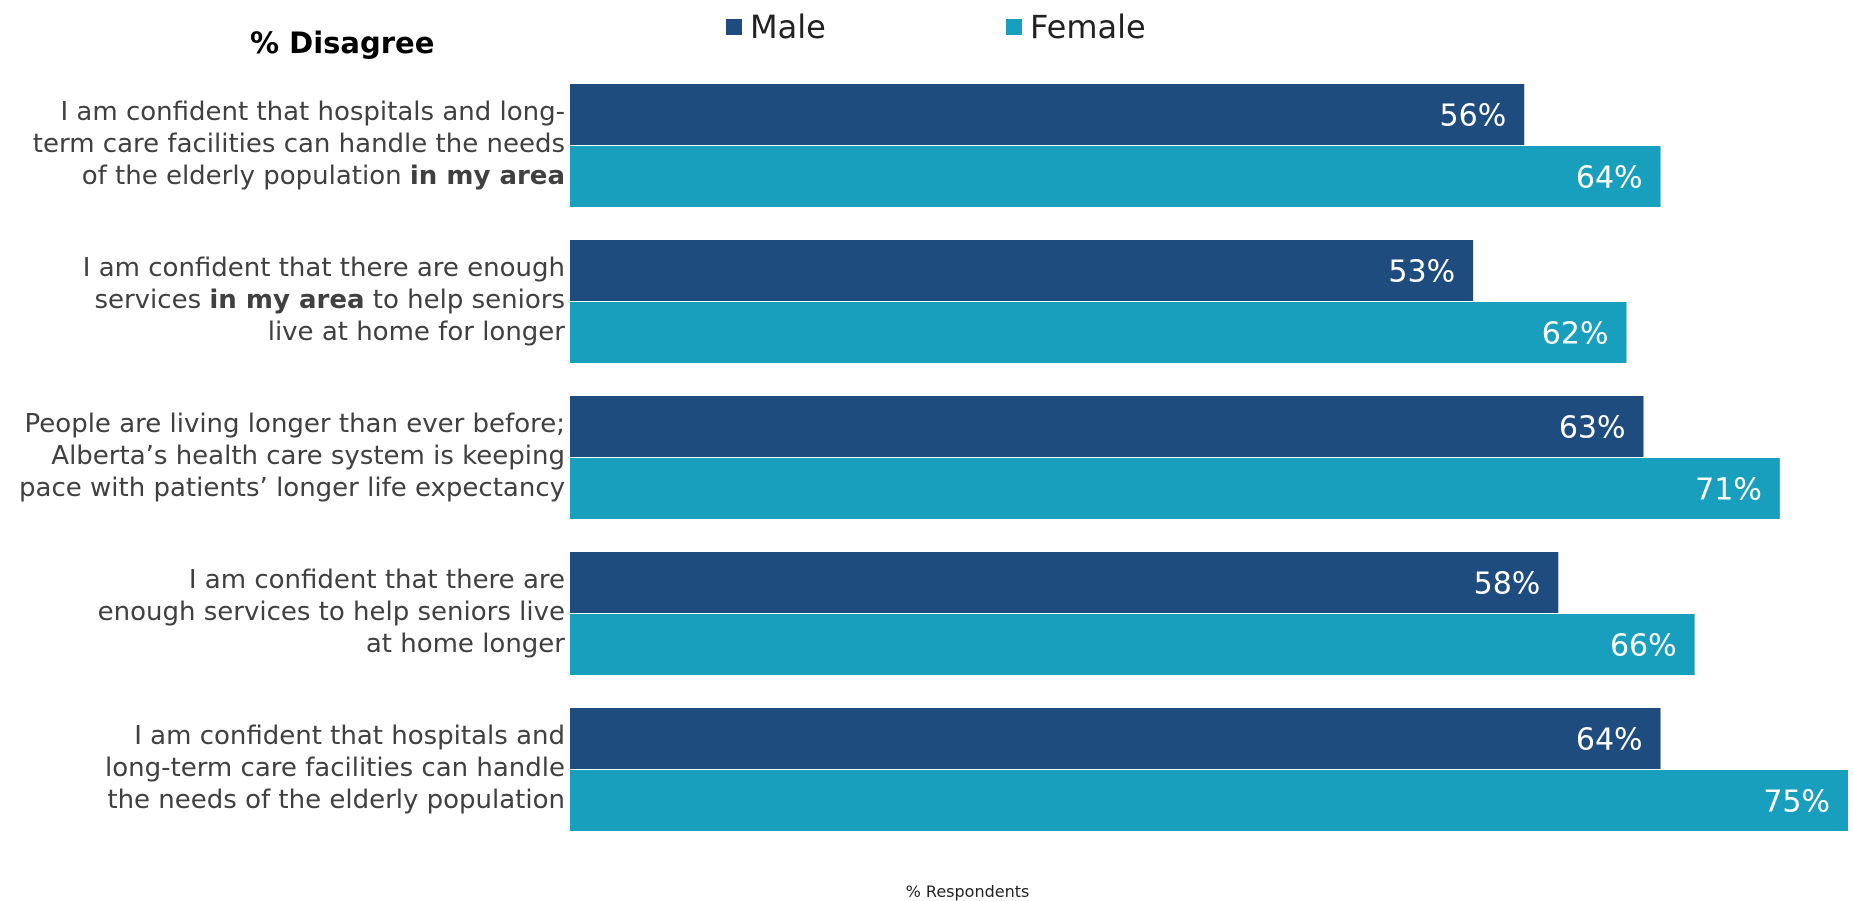  Describe the element at coordinates (1643, 646) in the screenshot. I see `bar-value-label: 66%` at that location.